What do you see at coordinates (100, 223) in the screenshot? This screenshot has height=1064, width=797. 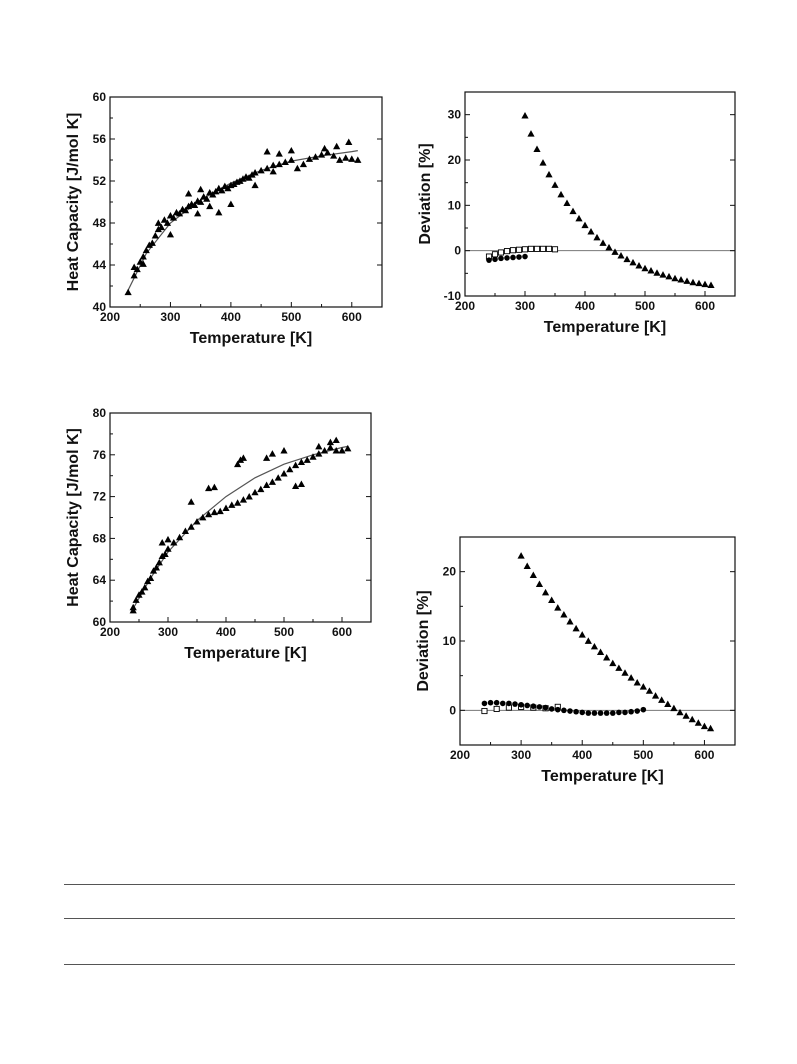 I see `y-tick-label: 48` at bounding box center [100, 223].